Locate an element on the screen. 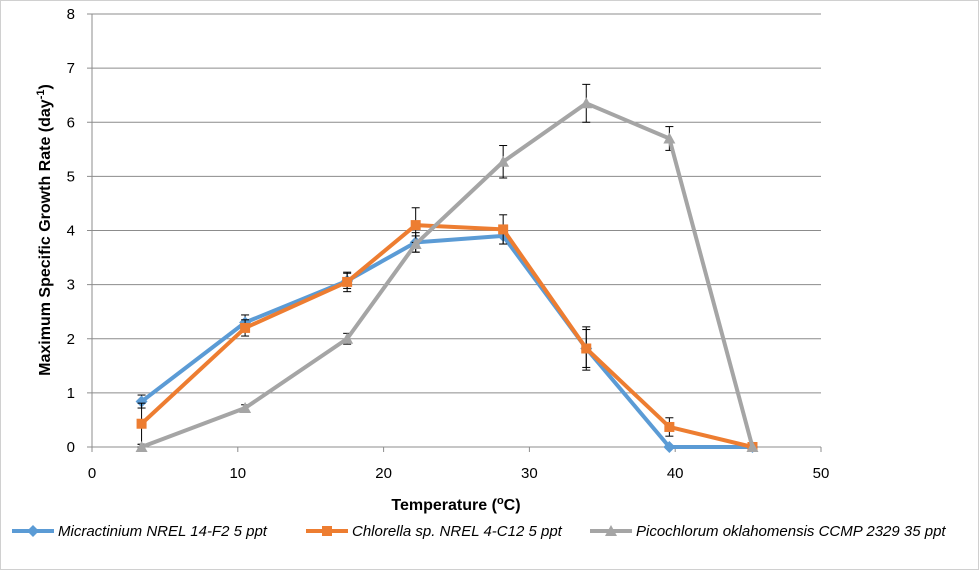 This screenshot has width=979, height=570. legend-item: Micractinium NREL 14-F2 5 ppt is located at coordinates (140, 531).